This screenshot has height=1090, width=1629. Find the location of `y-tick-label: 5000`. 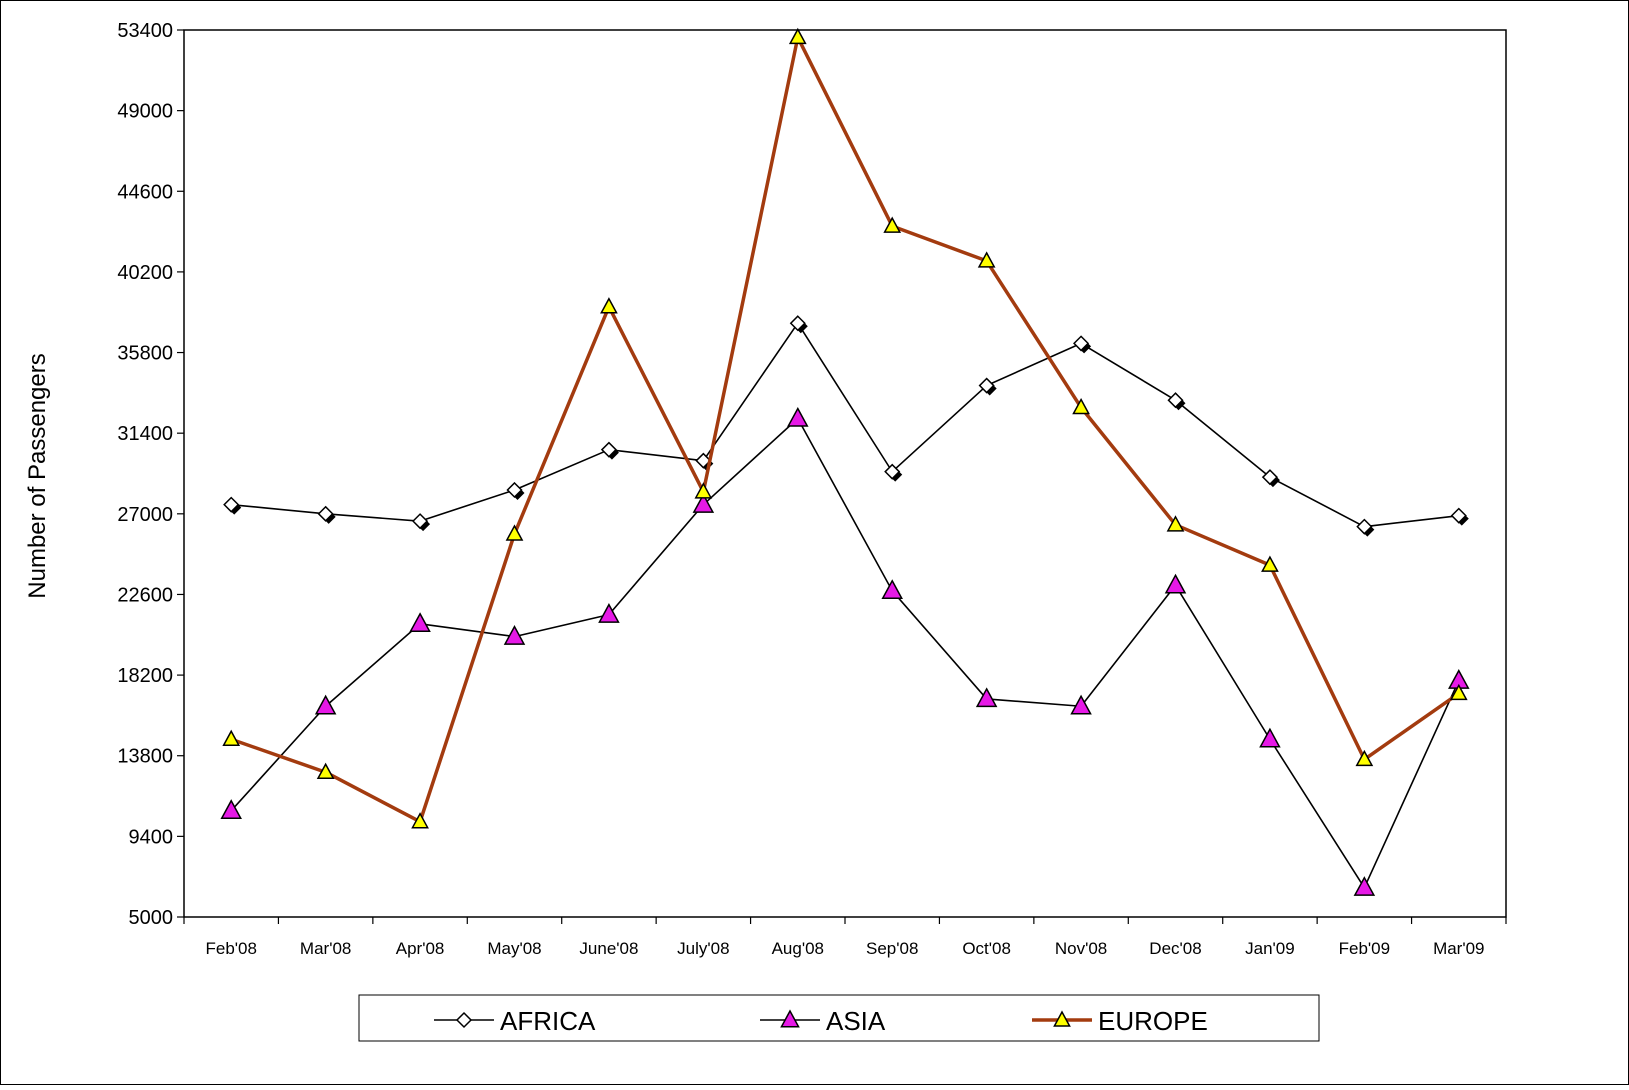

y-tick-label: 5000 is located at coordinates (151, 918).